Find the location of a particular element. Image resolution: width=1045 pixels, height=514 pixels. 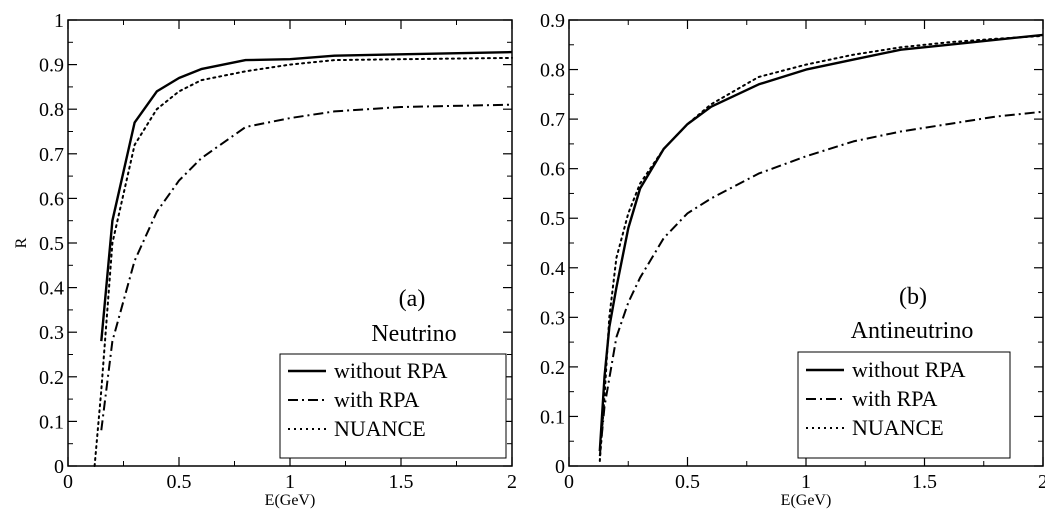

y-axis-label: R is located at coordinates (21, 242).